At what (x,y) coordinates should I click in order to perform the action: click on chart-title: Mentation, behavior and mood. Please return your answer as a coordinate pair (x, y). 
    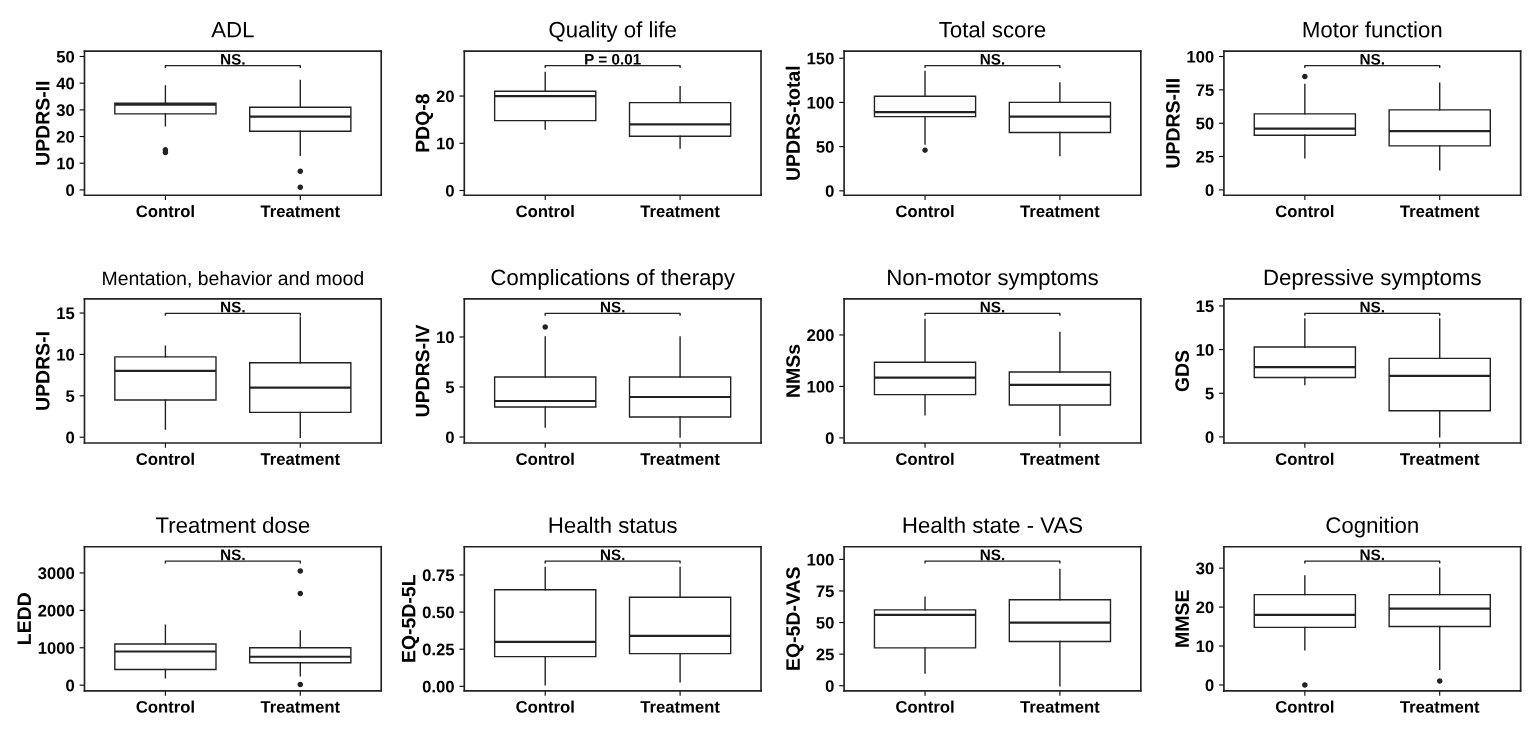
    Looking at the image, I should click on (233, 279).